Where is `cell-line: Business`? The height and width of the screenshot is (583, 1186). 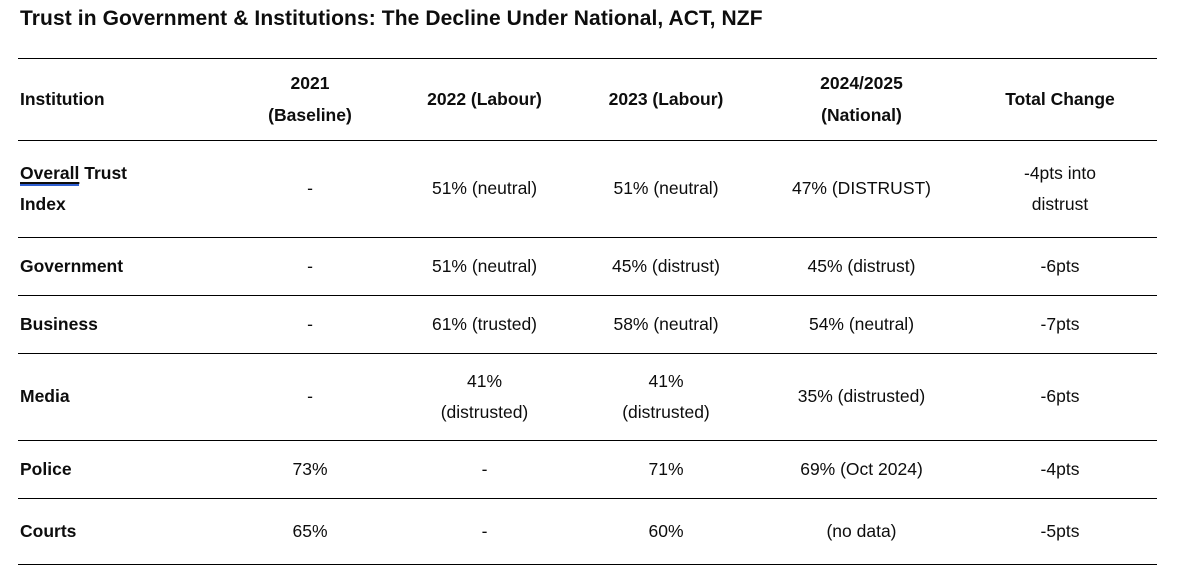
cell-line: Business is located at coordinates (59, 323).